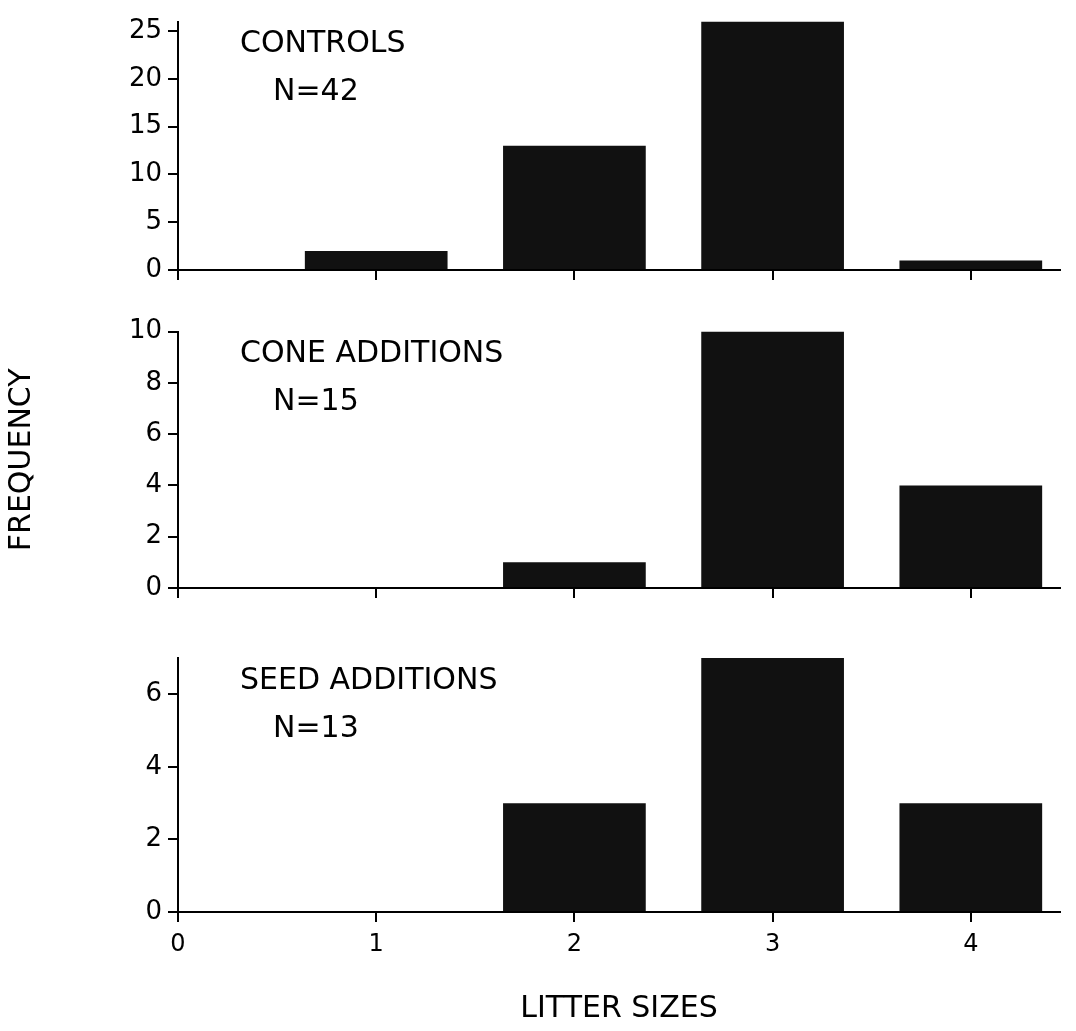 The height and width of the screenshot is (1031, 1076). Describe the element at coordinates (153, 380) in the screenshot. I see `y-tick-label: 8` at that location.